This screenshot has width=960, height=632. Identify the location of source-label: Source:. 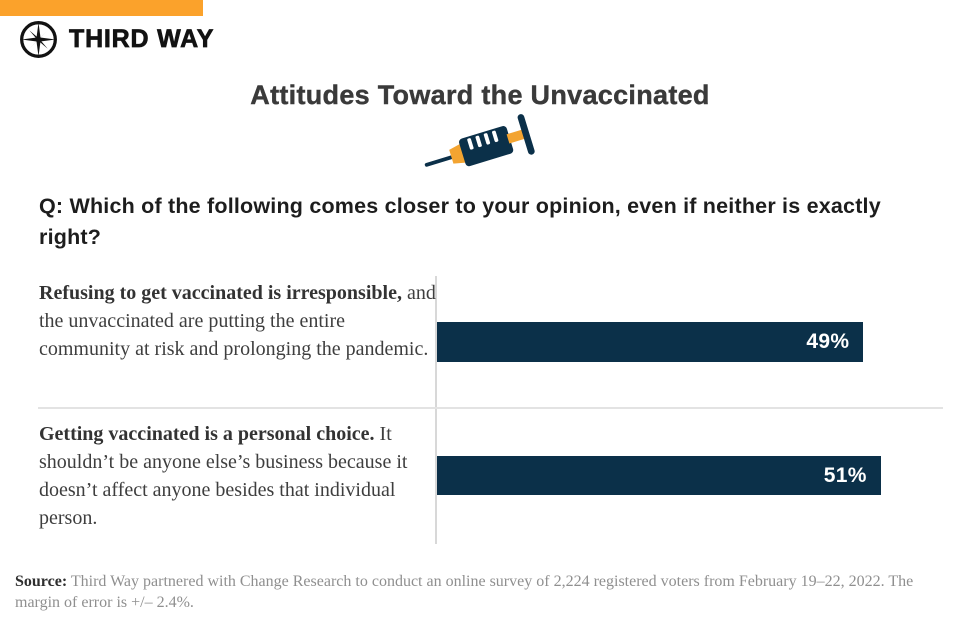
(41, 581).